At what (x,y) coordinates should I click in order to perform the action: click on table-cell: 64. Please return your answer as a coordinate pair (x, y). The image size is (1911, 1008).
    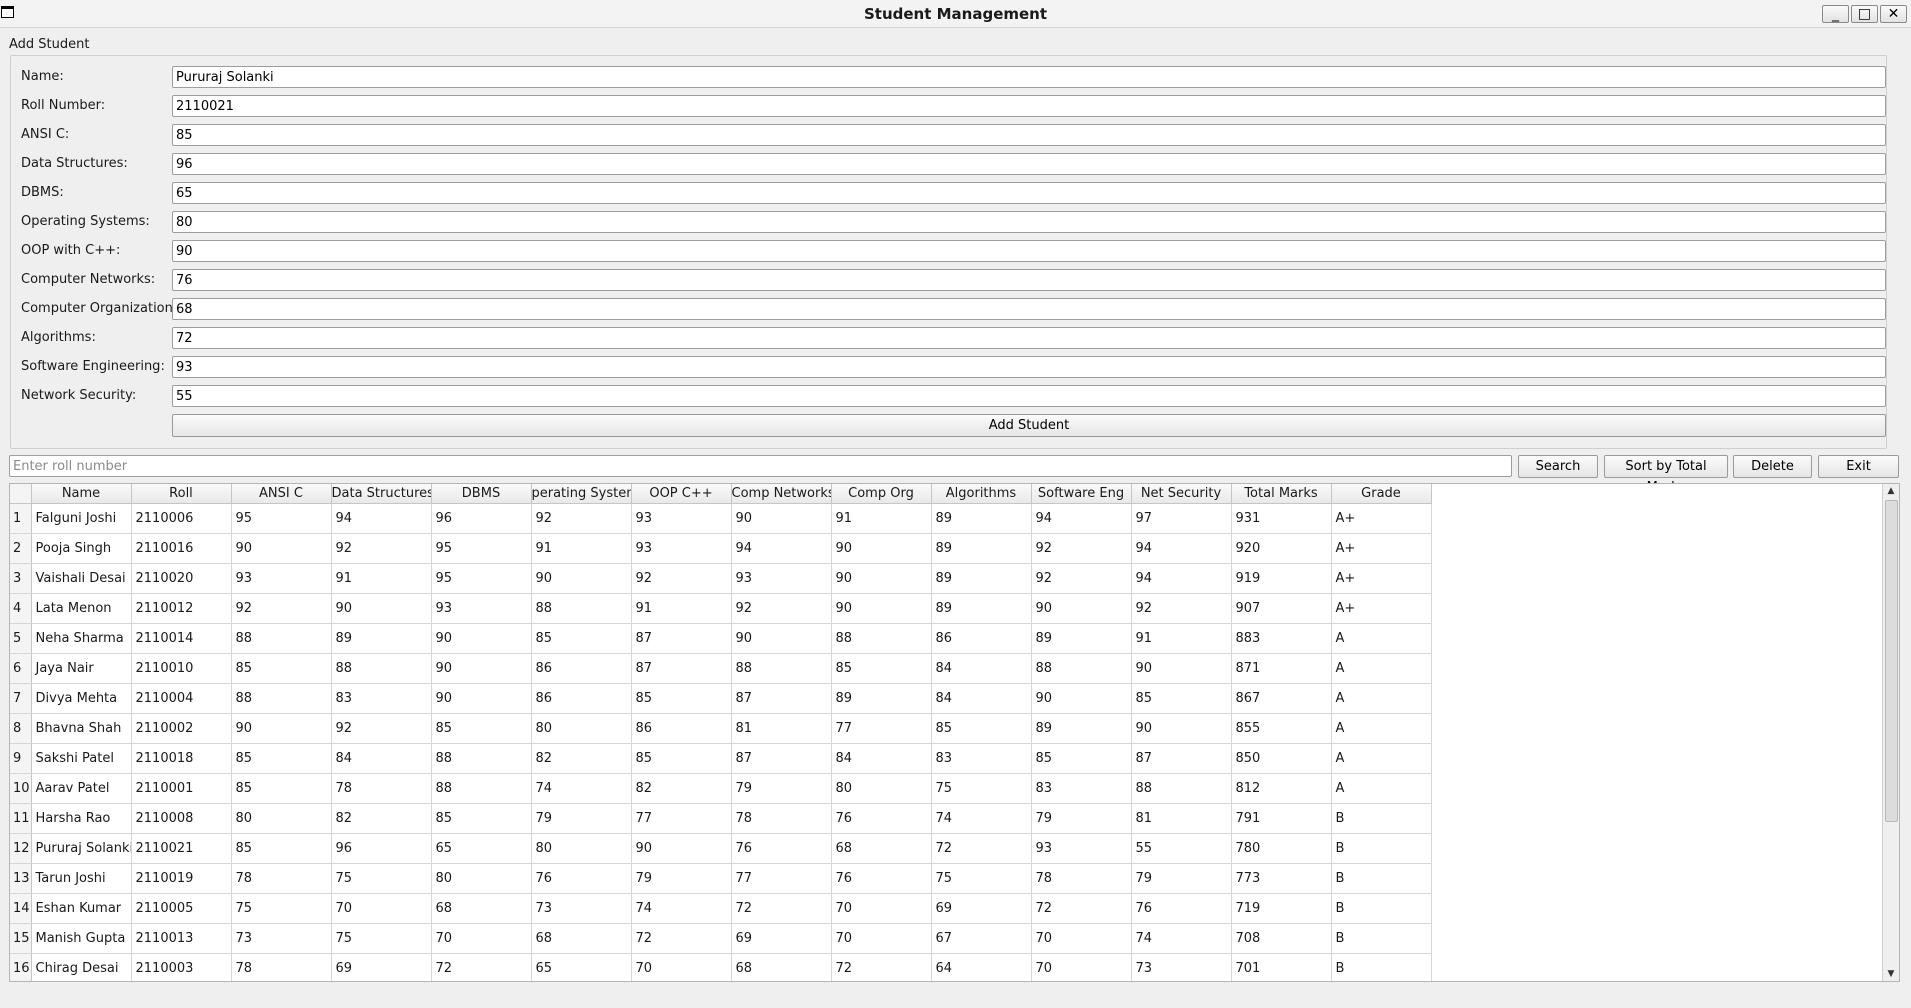
    Looking at the image, I should click on (981, 967).